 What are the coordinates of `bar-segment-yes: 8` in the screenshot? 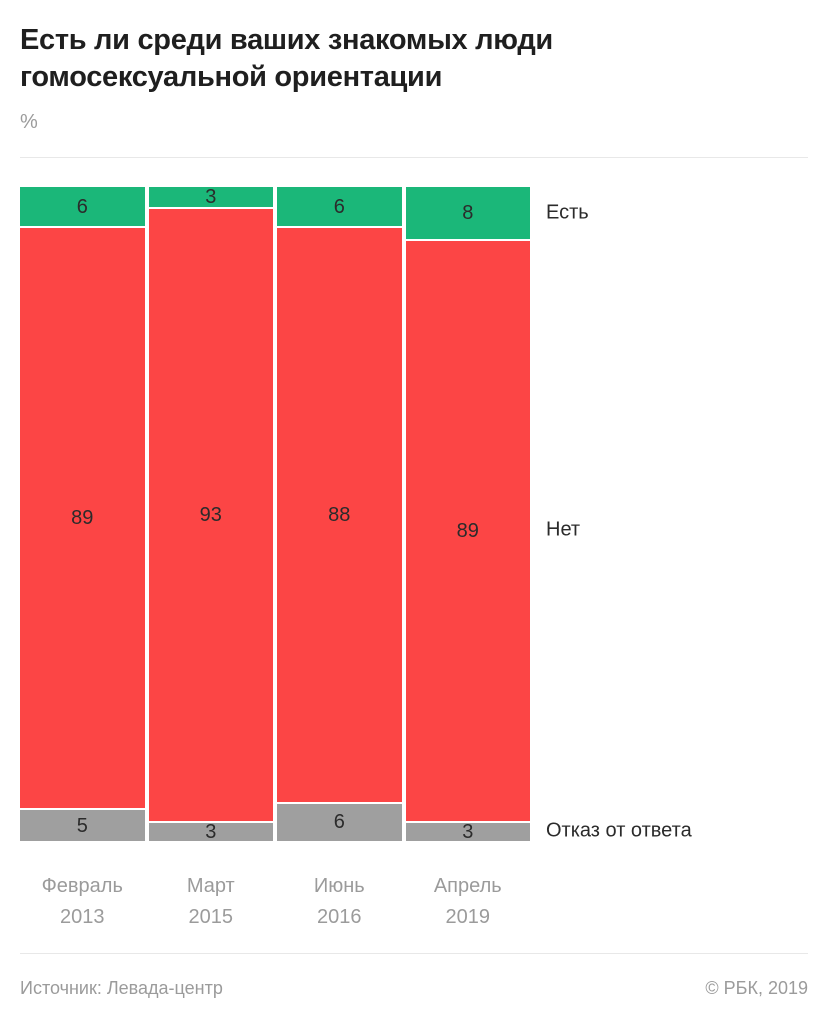 It's located at (467, 213).